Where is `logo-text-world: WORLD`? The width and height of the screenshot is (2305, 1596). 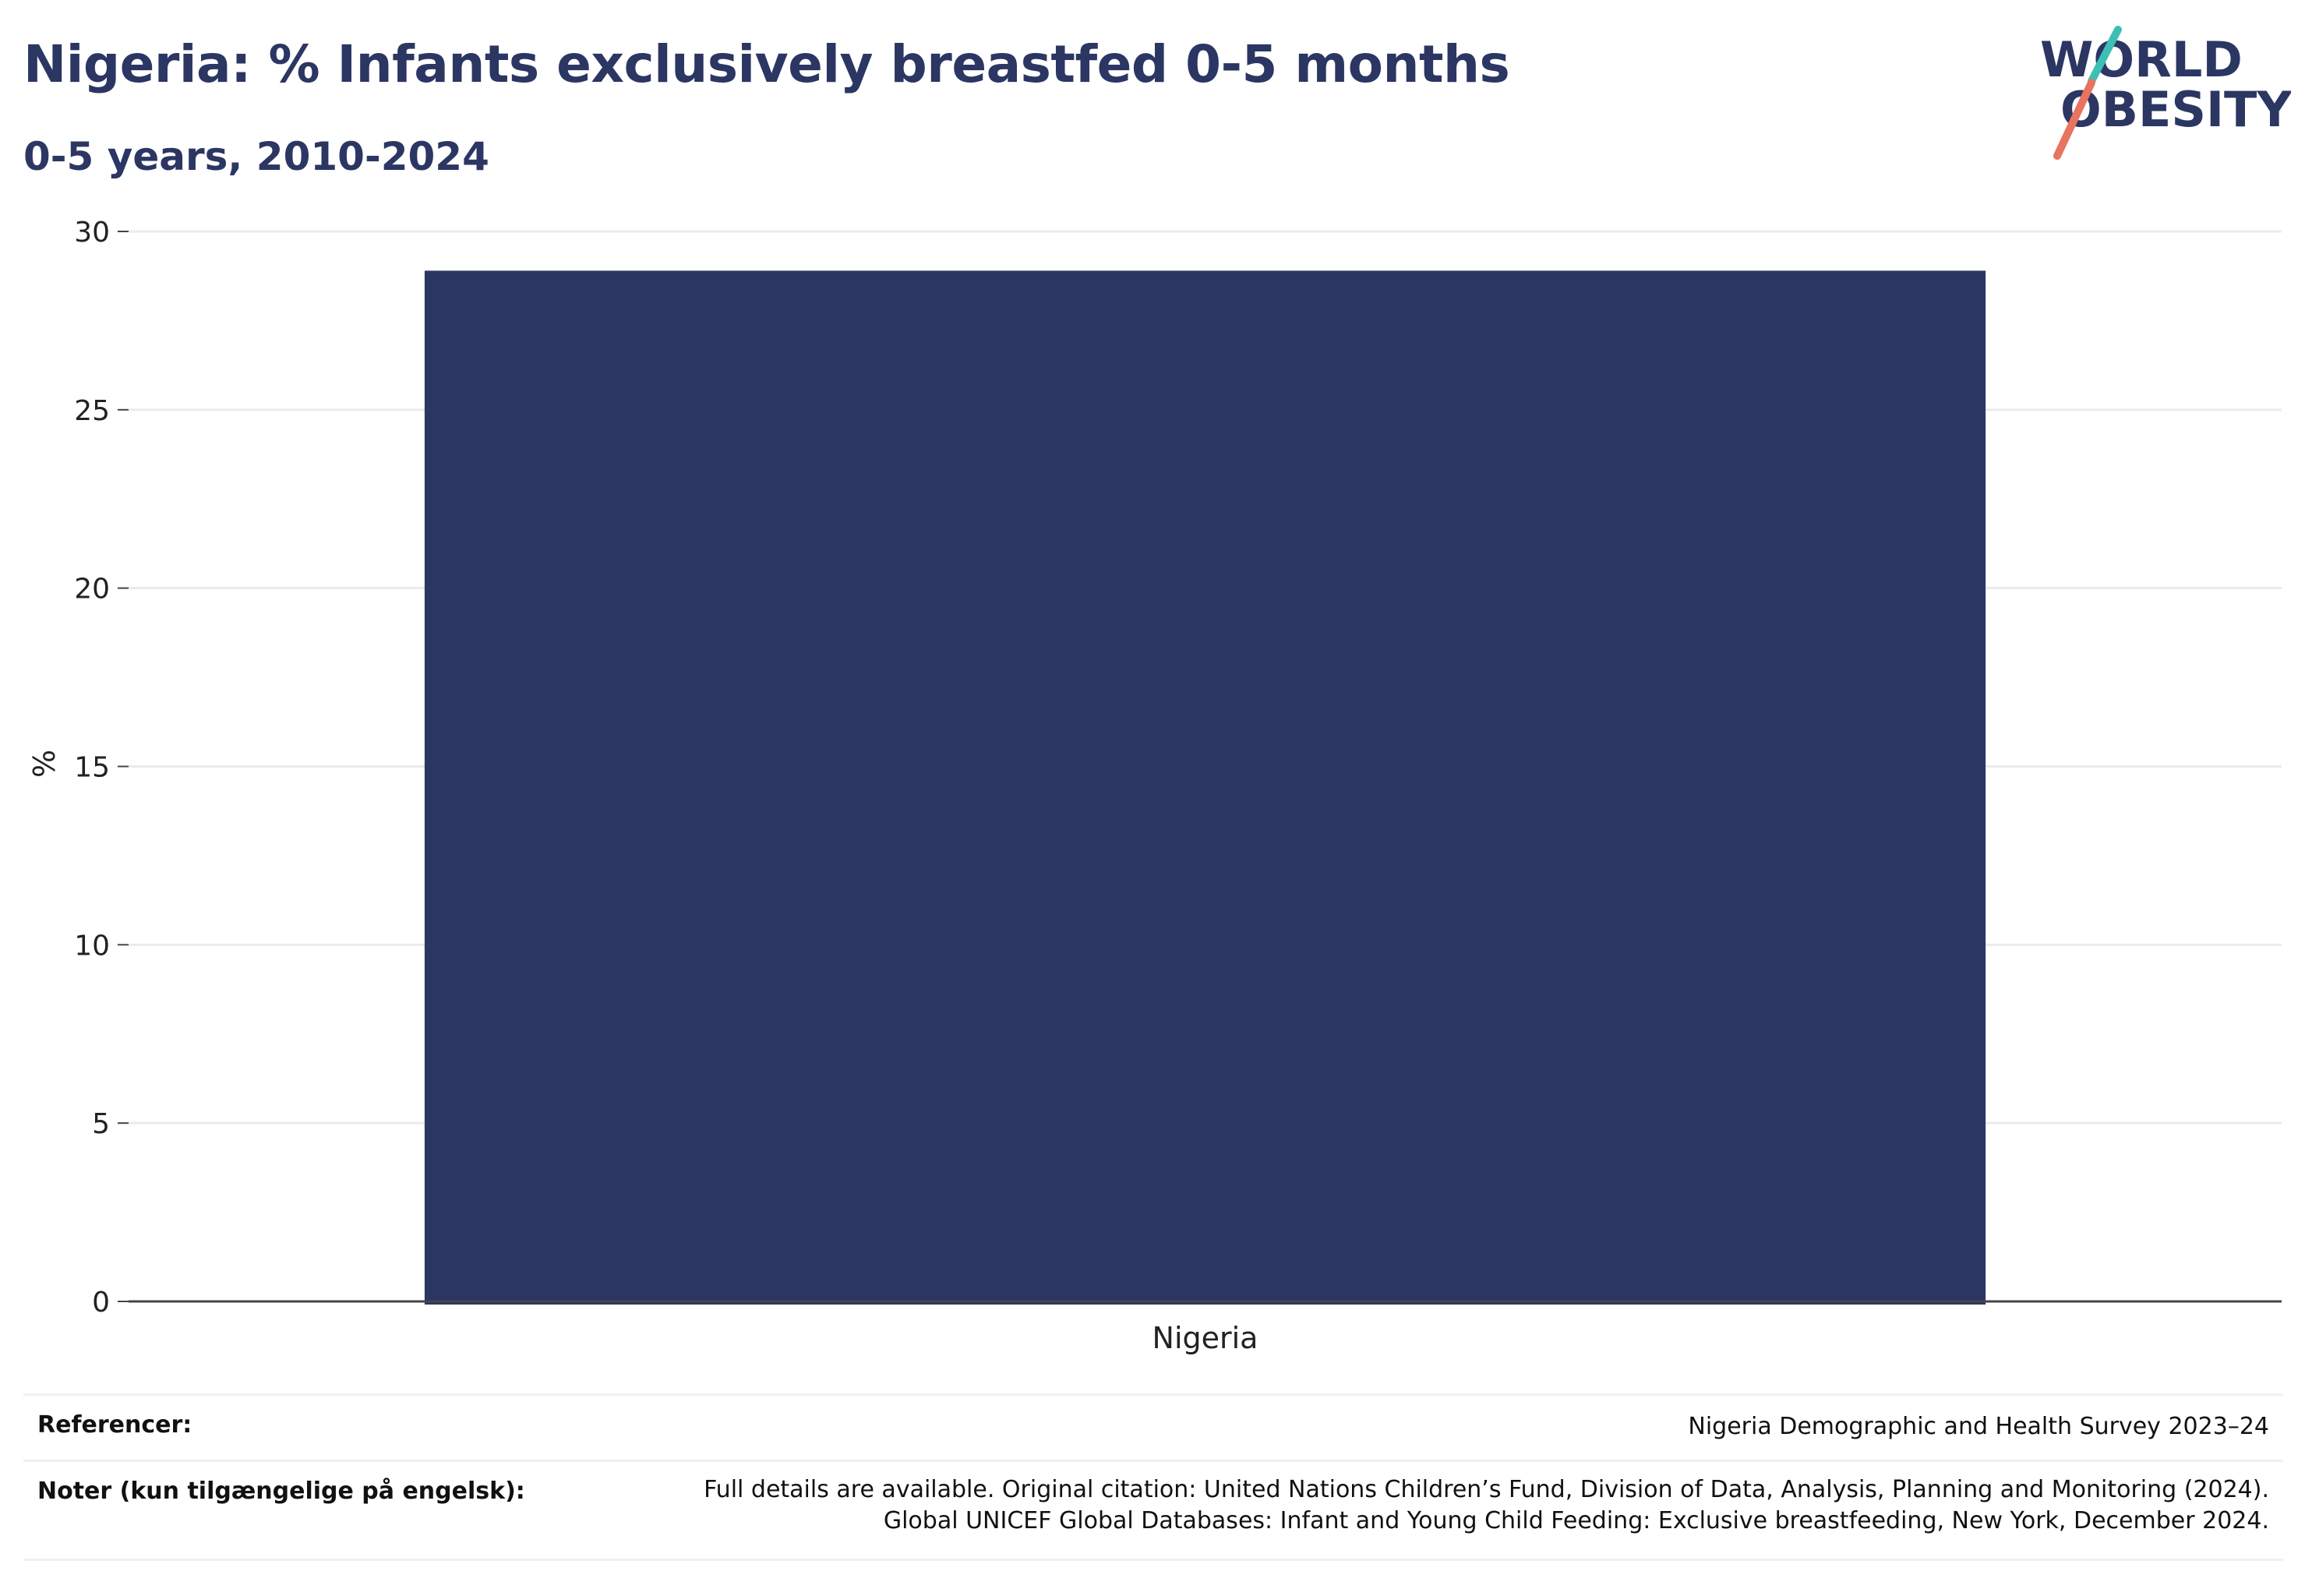 logo-text-world: WORLD is located at coordinates (2141, 59).